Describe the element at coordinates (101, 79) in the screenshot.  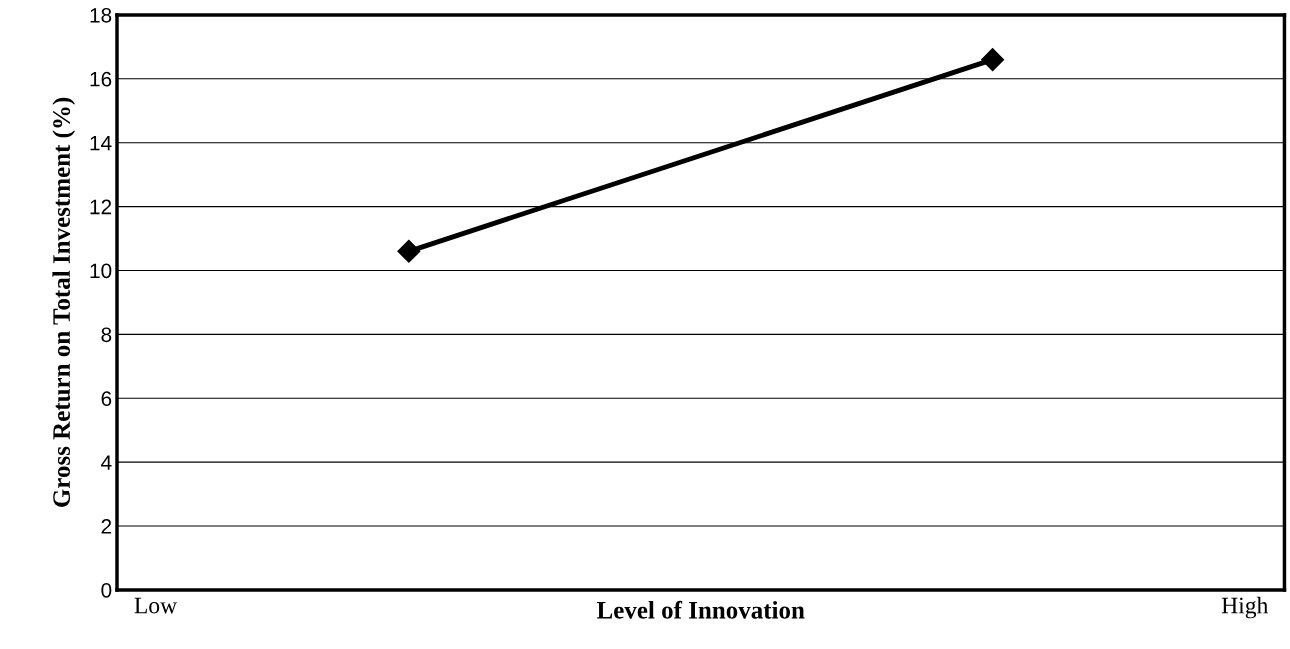
I see `y-tick-label: 16` at that location.